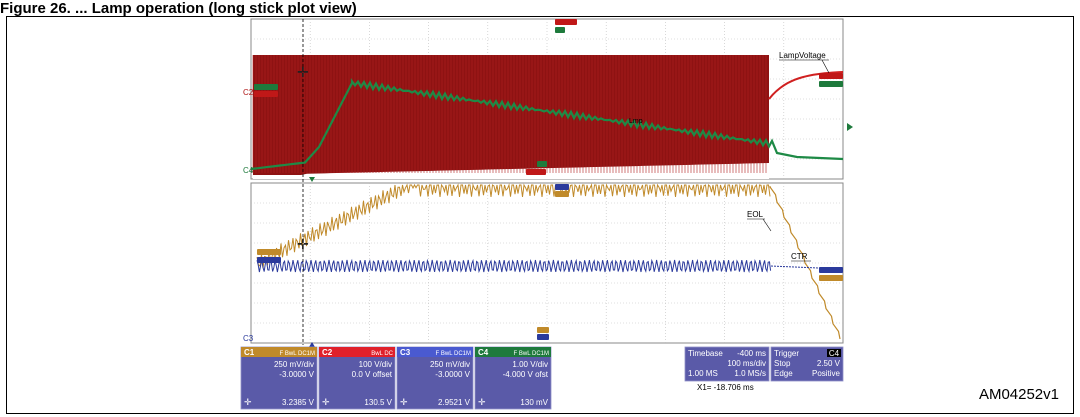 This screenshot has height=417, width=1080. I want to click on c2-tag-left, so click(266, 94).